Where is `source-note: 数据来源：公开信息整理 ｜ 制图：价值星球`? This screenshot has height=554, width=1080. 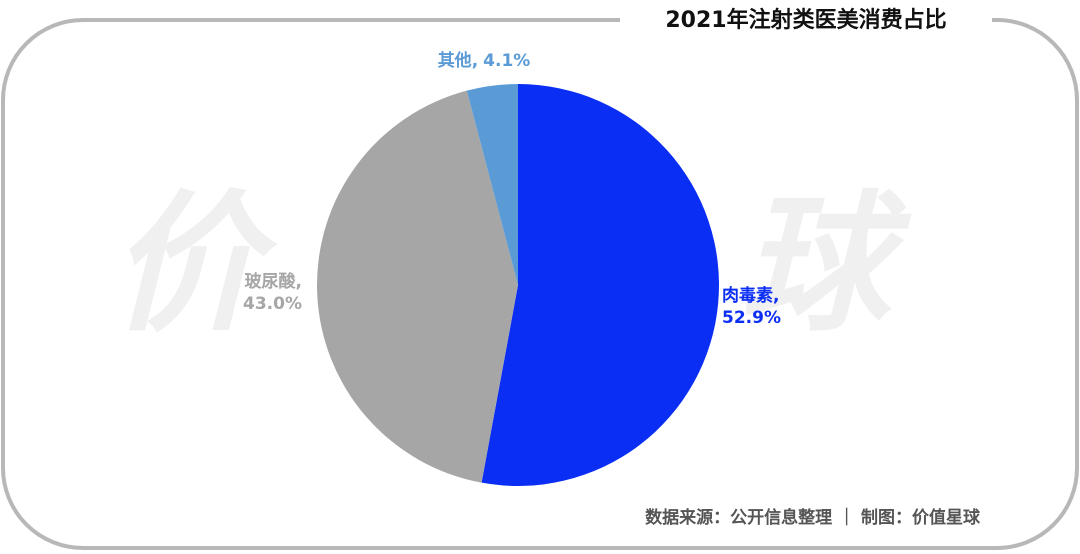
source-note: 数据来源：公开信息整理 ｜ 制图：价值星球 is located at coordinates (813, 517).